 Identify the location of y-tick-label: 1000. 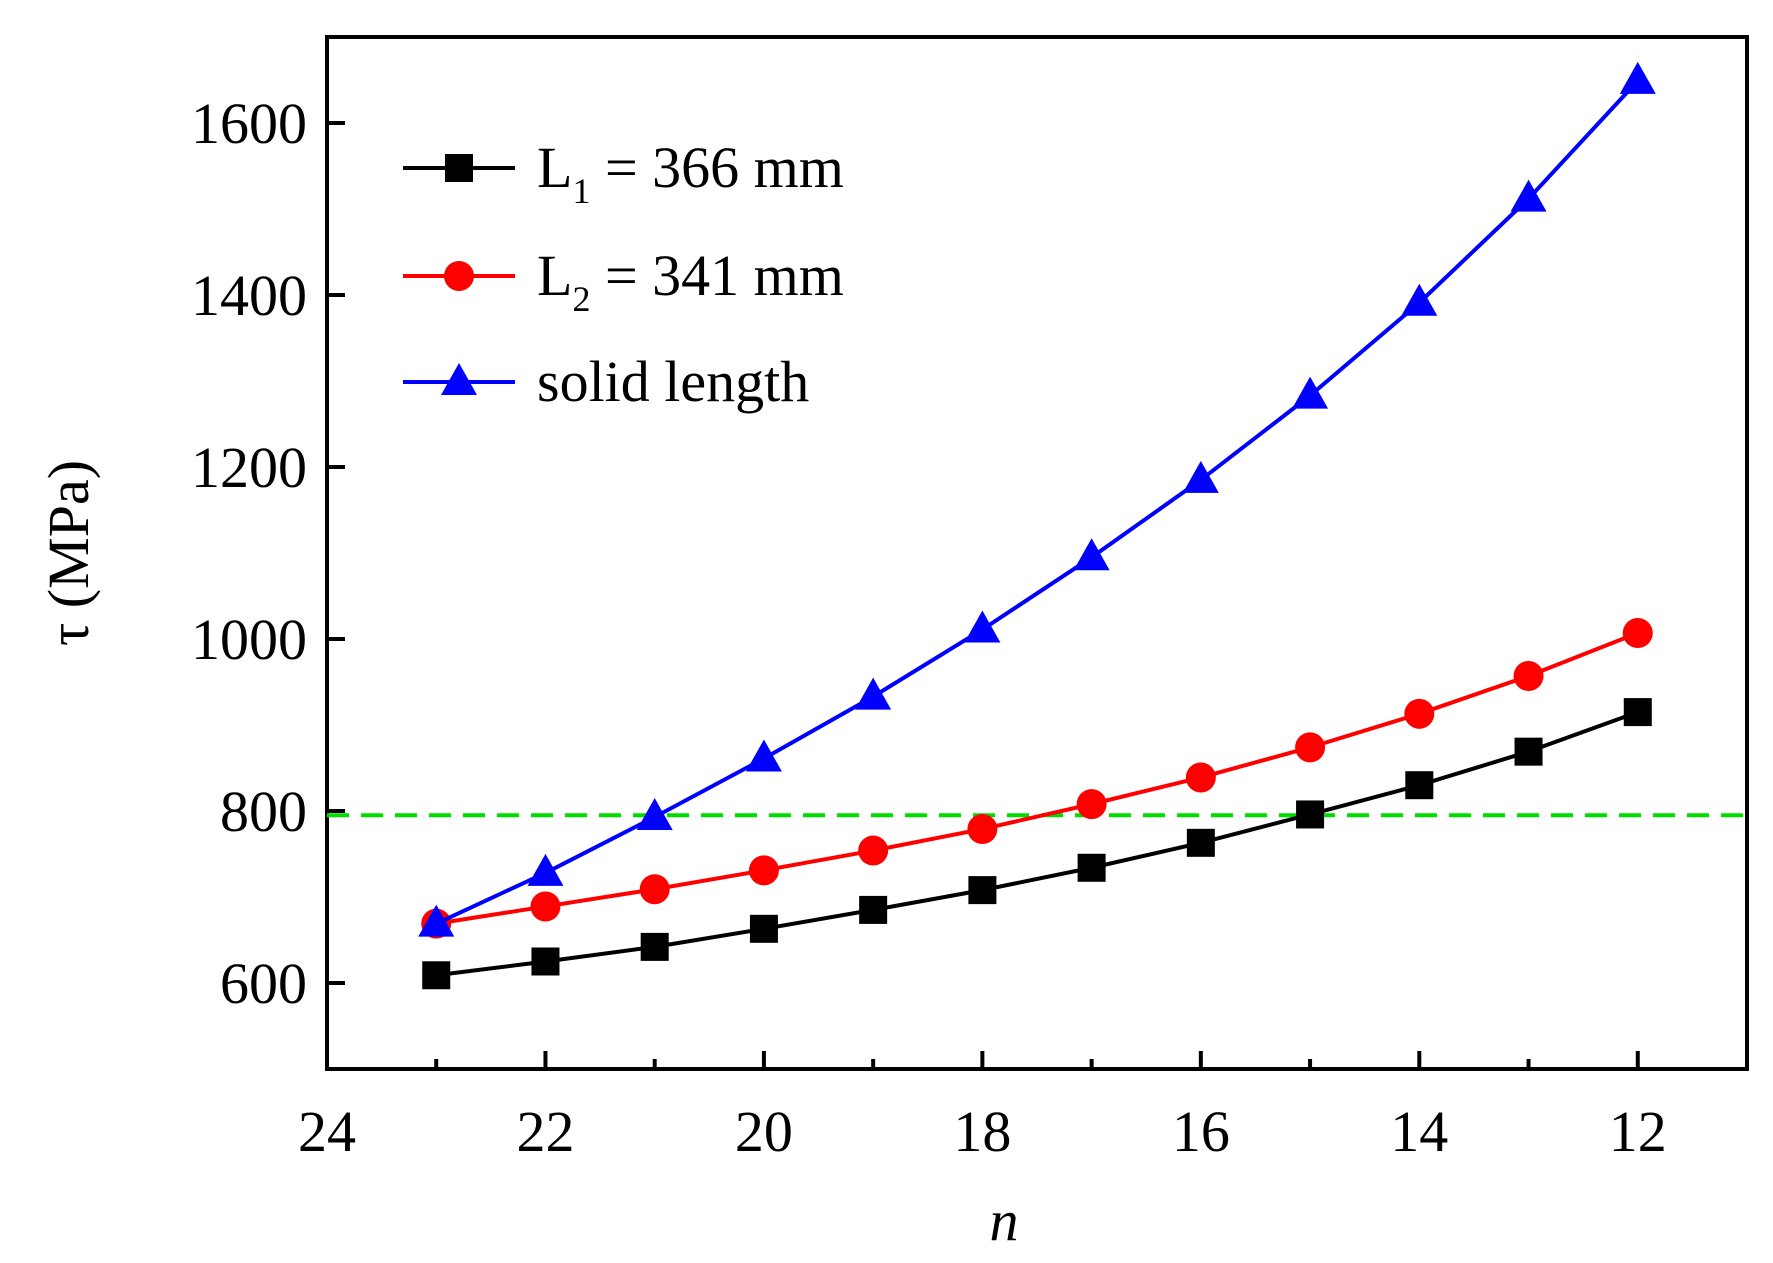
(249, 639).